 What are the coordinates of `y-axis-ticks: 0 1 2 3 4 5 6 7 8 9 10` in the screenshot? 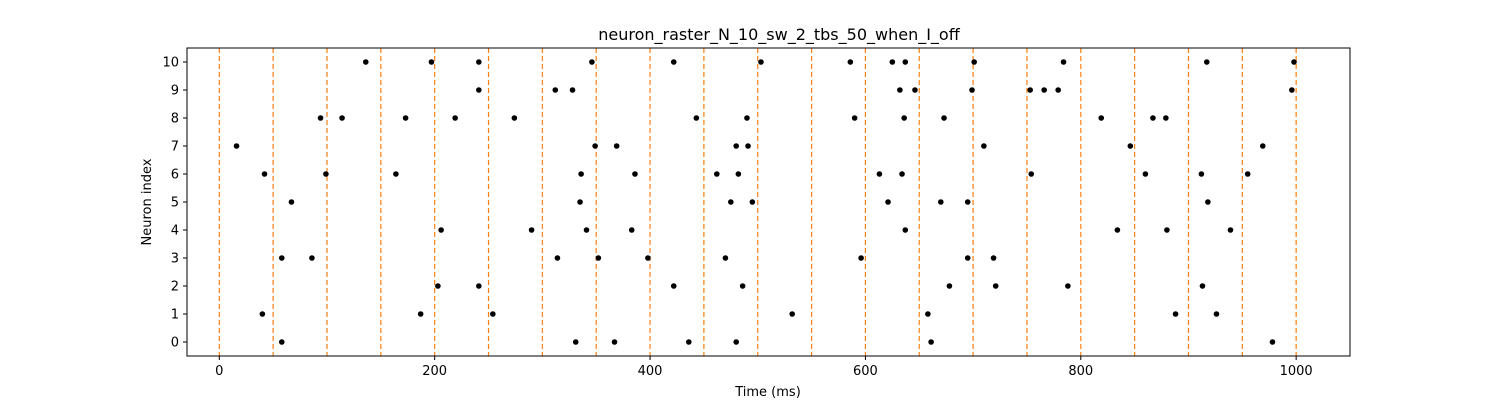 It's located at (174, 203).